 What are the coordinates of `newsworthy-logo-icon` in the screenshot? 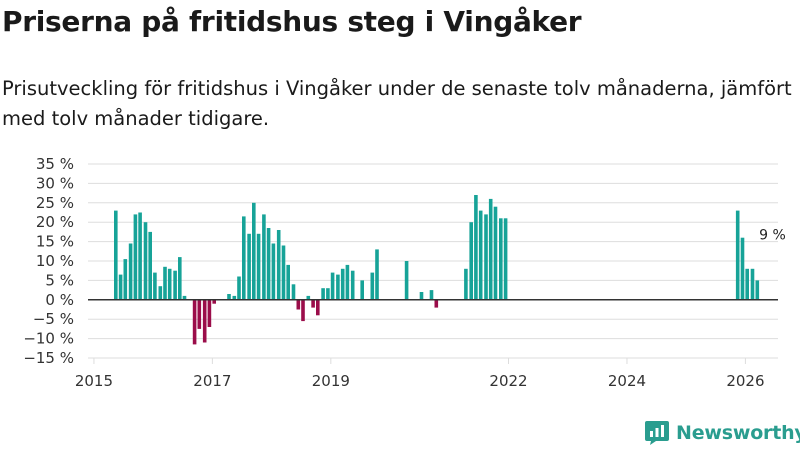 It's located at (657, 433).